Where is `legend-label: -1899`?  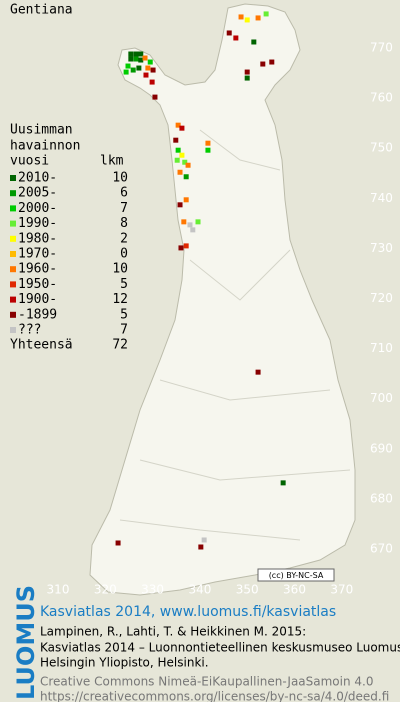 legend-label: -1899 is located at coordinates (37, 314).